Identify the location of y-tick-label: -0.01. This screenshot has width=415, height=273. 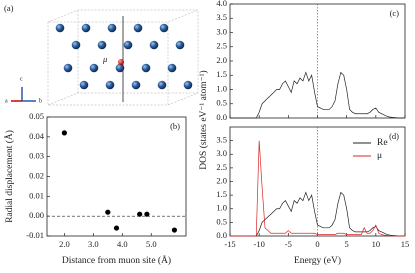
(35, 235).